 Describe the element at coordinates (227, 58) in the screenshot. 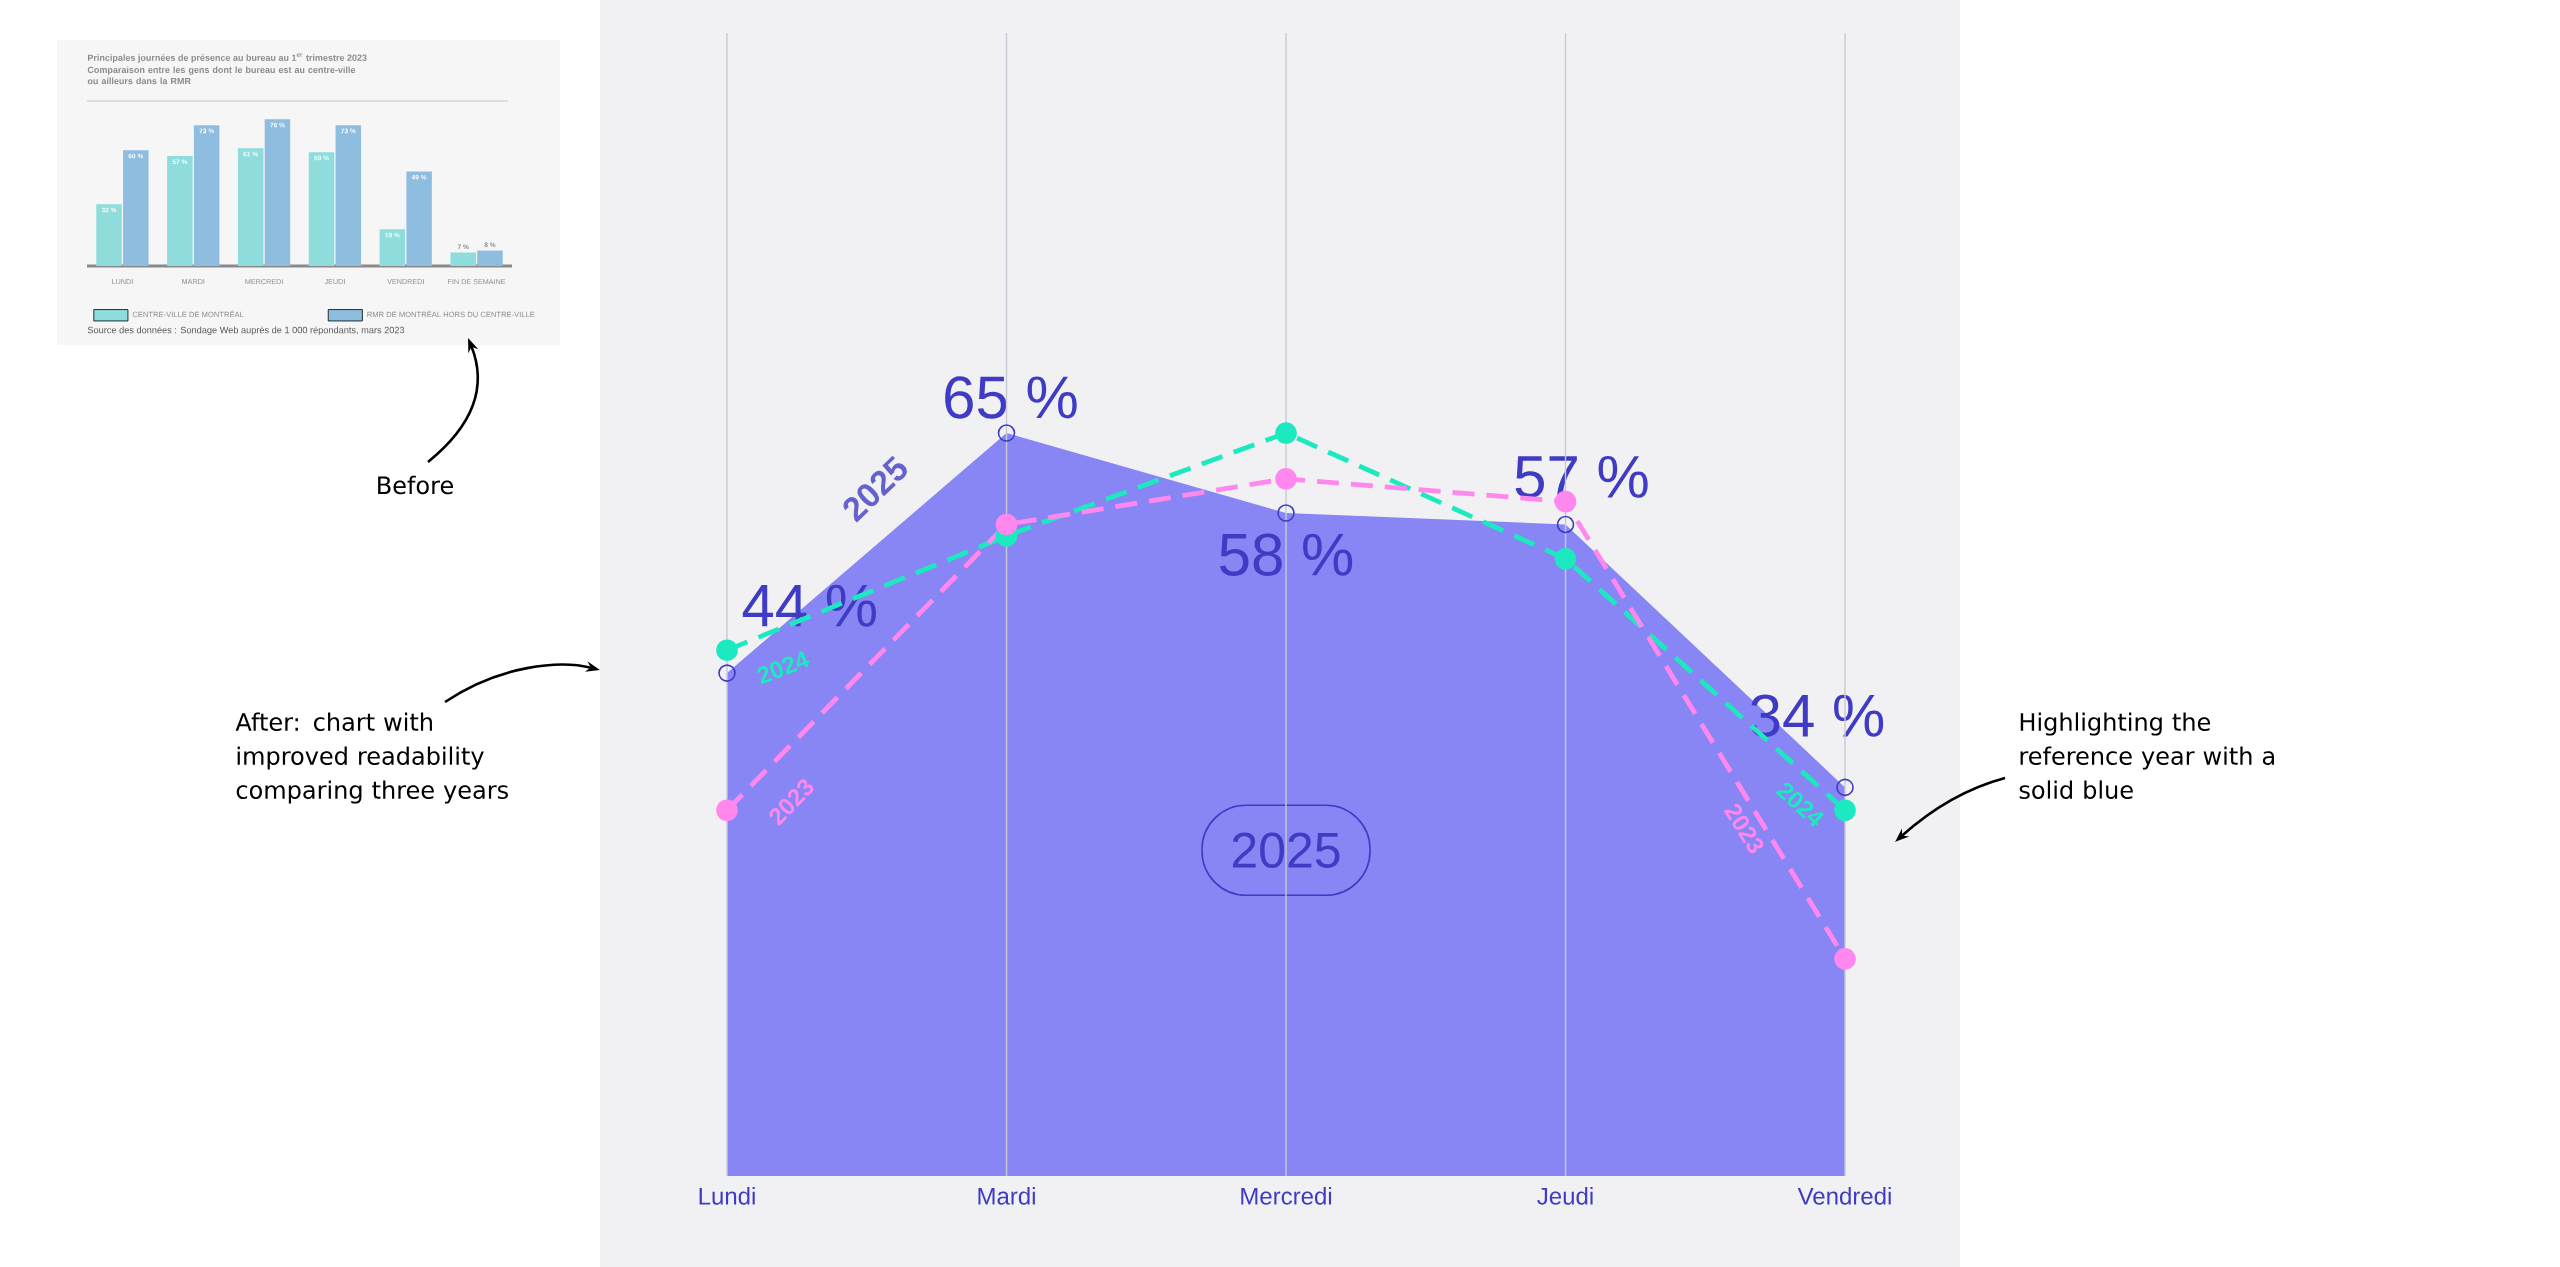

I see `chart-title: Principales journées de présence au bureau au 1$^{er}$ trimestre 2023` at that location.